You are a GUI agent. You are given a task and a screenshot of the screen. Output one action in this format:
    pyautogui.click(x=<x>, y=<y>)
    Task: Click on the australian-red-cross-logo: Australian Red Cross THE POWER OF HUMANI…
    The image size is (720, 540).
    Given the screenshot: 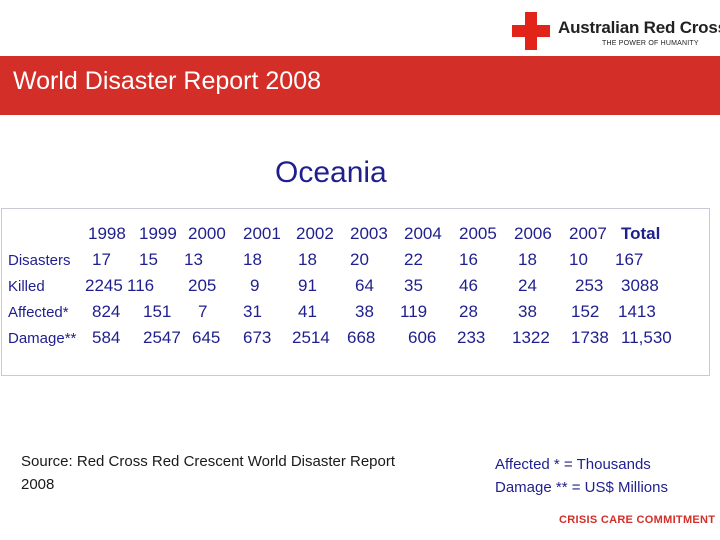 What is the action you would take?
    pyautogui.click(x=616, y=32)
    